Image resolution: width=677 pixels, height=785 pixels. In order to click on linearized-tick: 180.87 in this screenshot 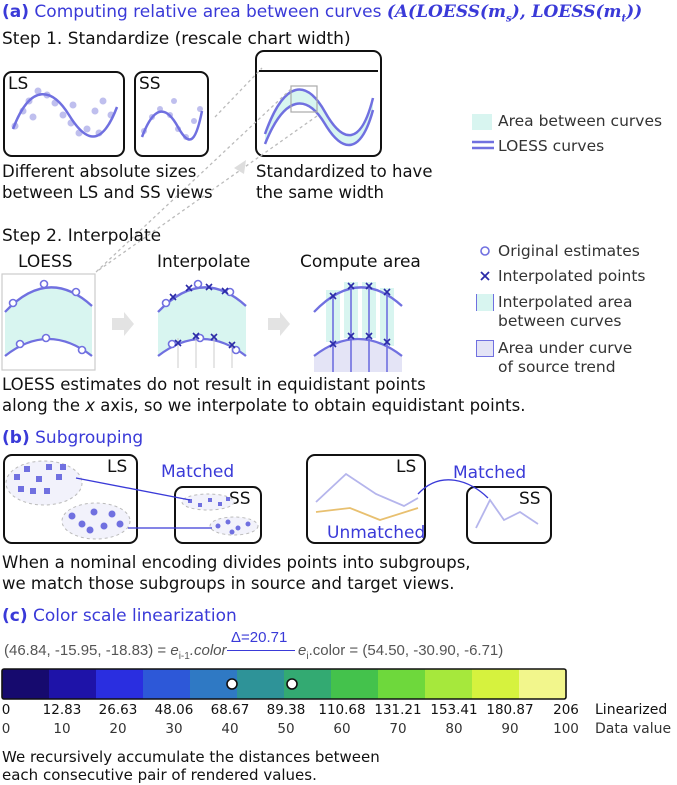, I will do `click(510, 710)`.